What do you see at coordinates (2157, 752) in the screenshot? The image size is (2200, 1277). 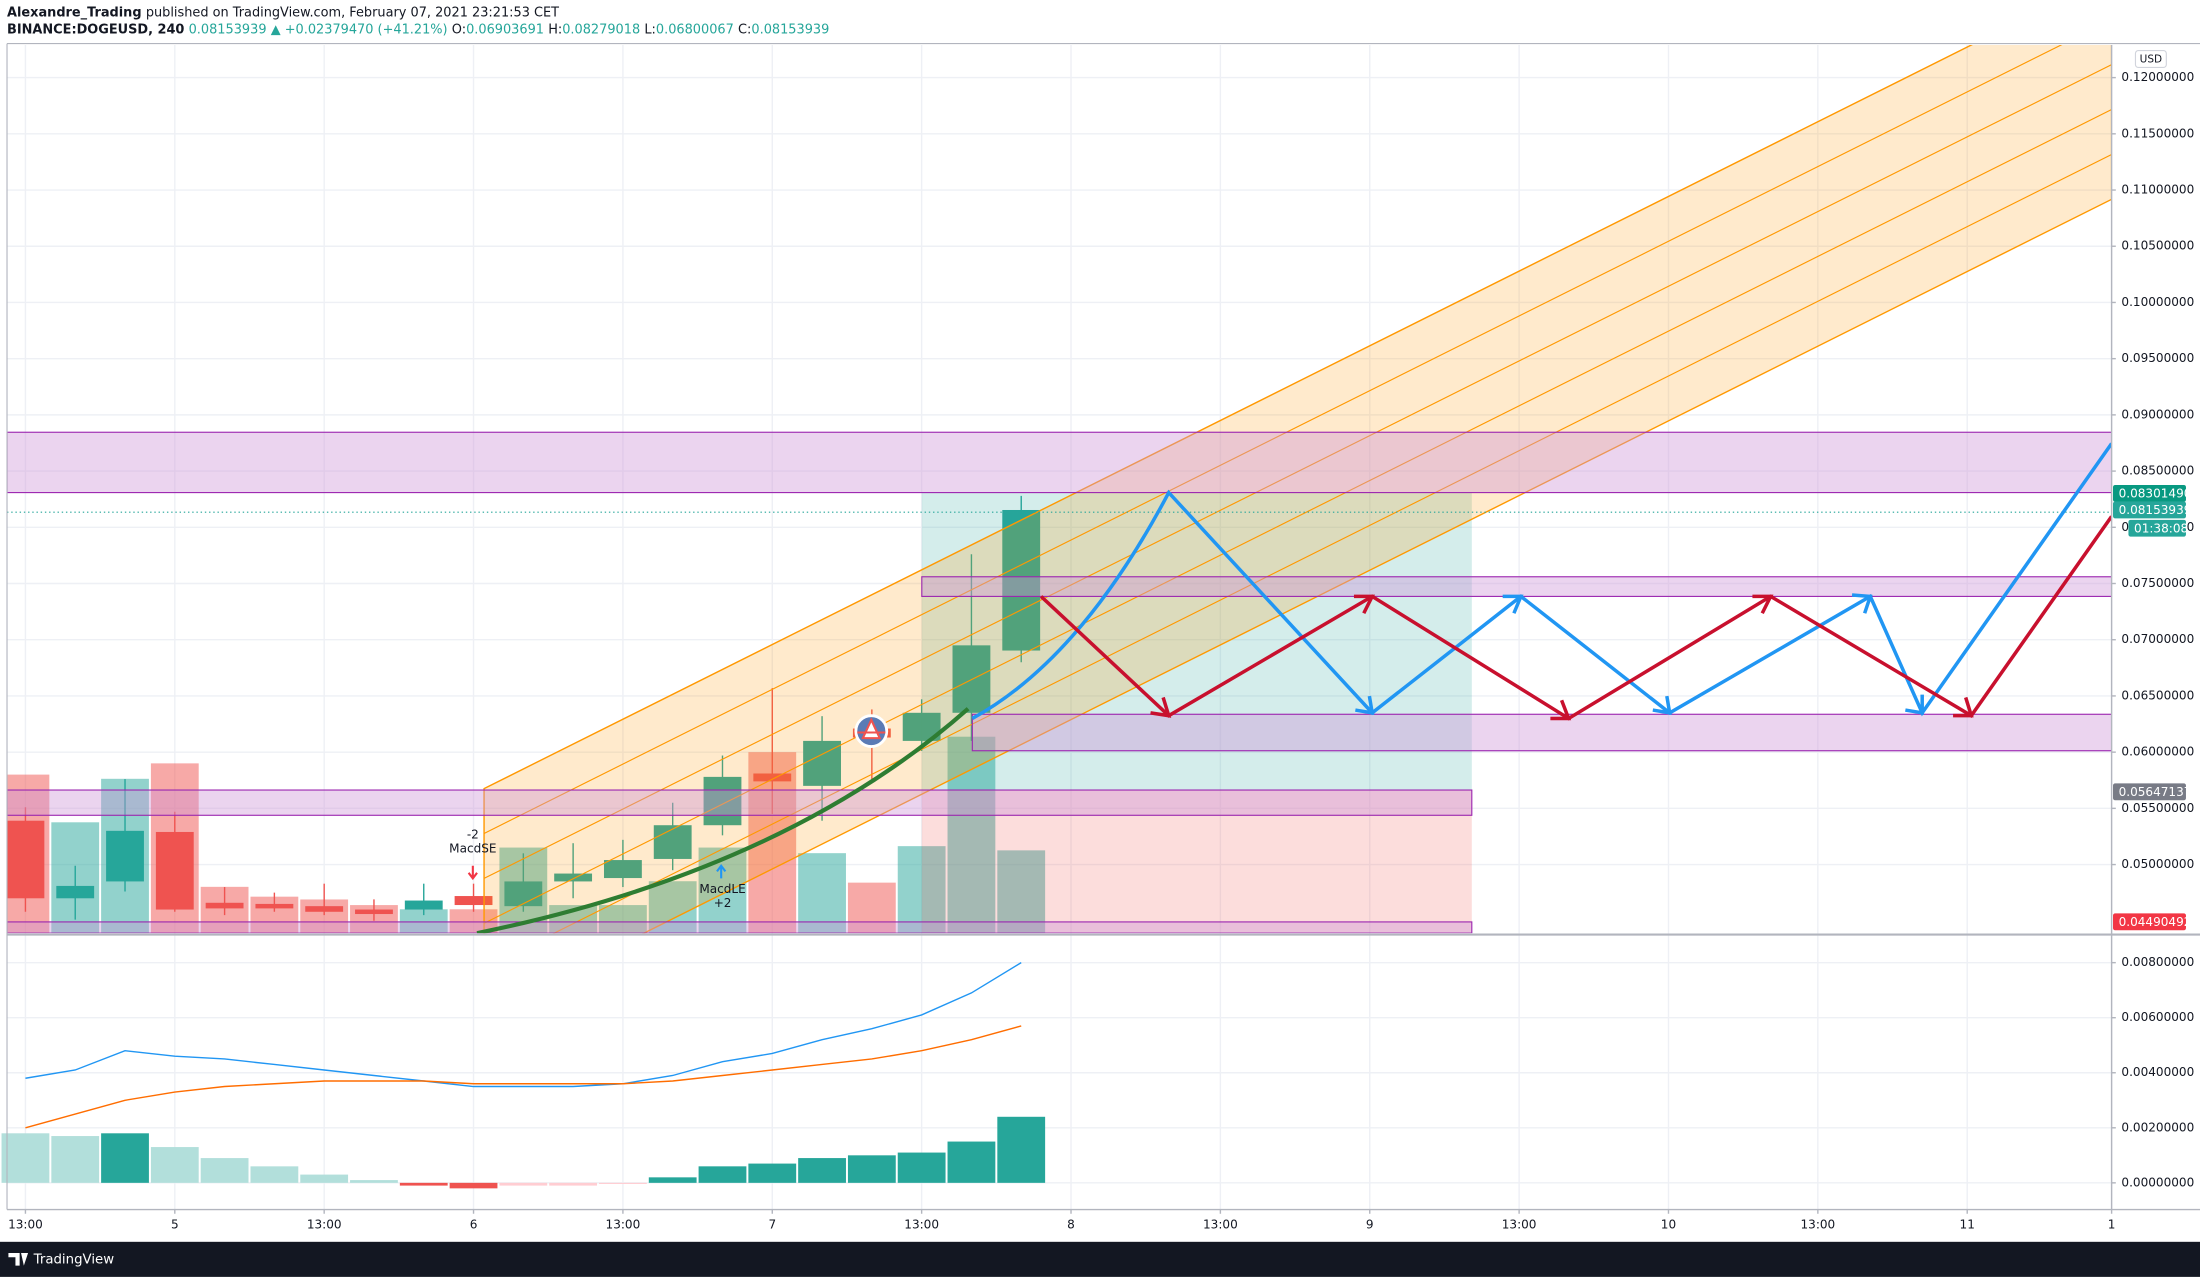 I see `y-tick-label: 0.06000000` at bounding box center [2157, 752].